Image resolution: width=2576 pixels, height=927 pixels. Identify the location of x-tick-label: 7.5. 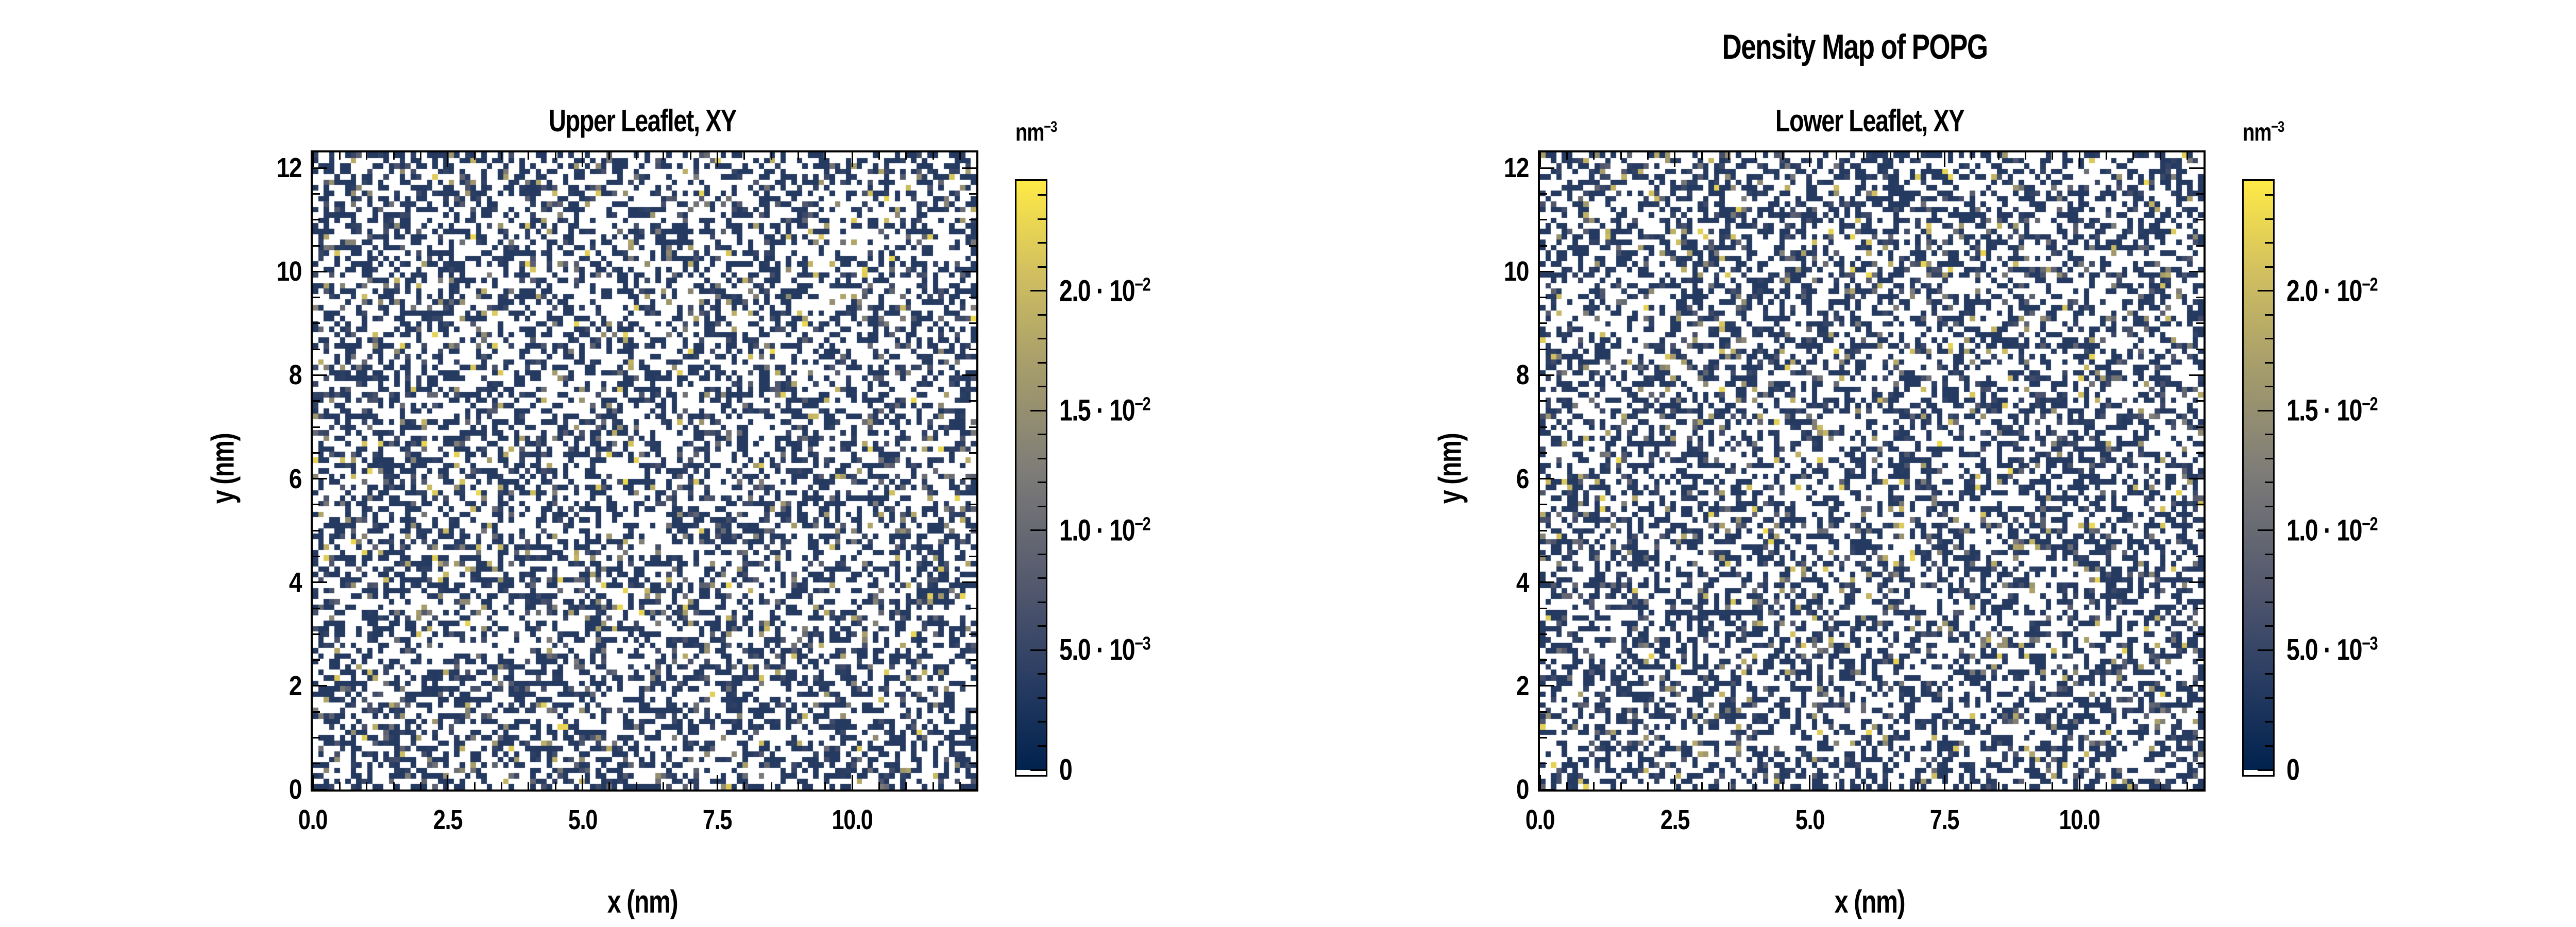
(1944, 819).